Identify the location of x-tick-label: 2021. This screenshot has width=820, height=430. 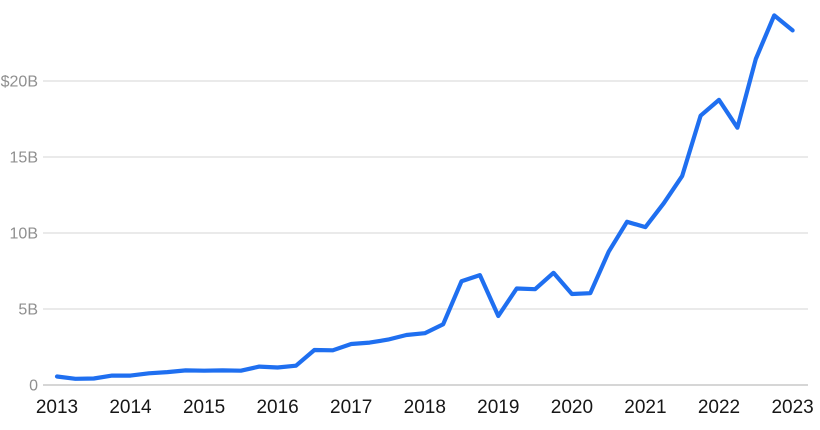
(645, 407).